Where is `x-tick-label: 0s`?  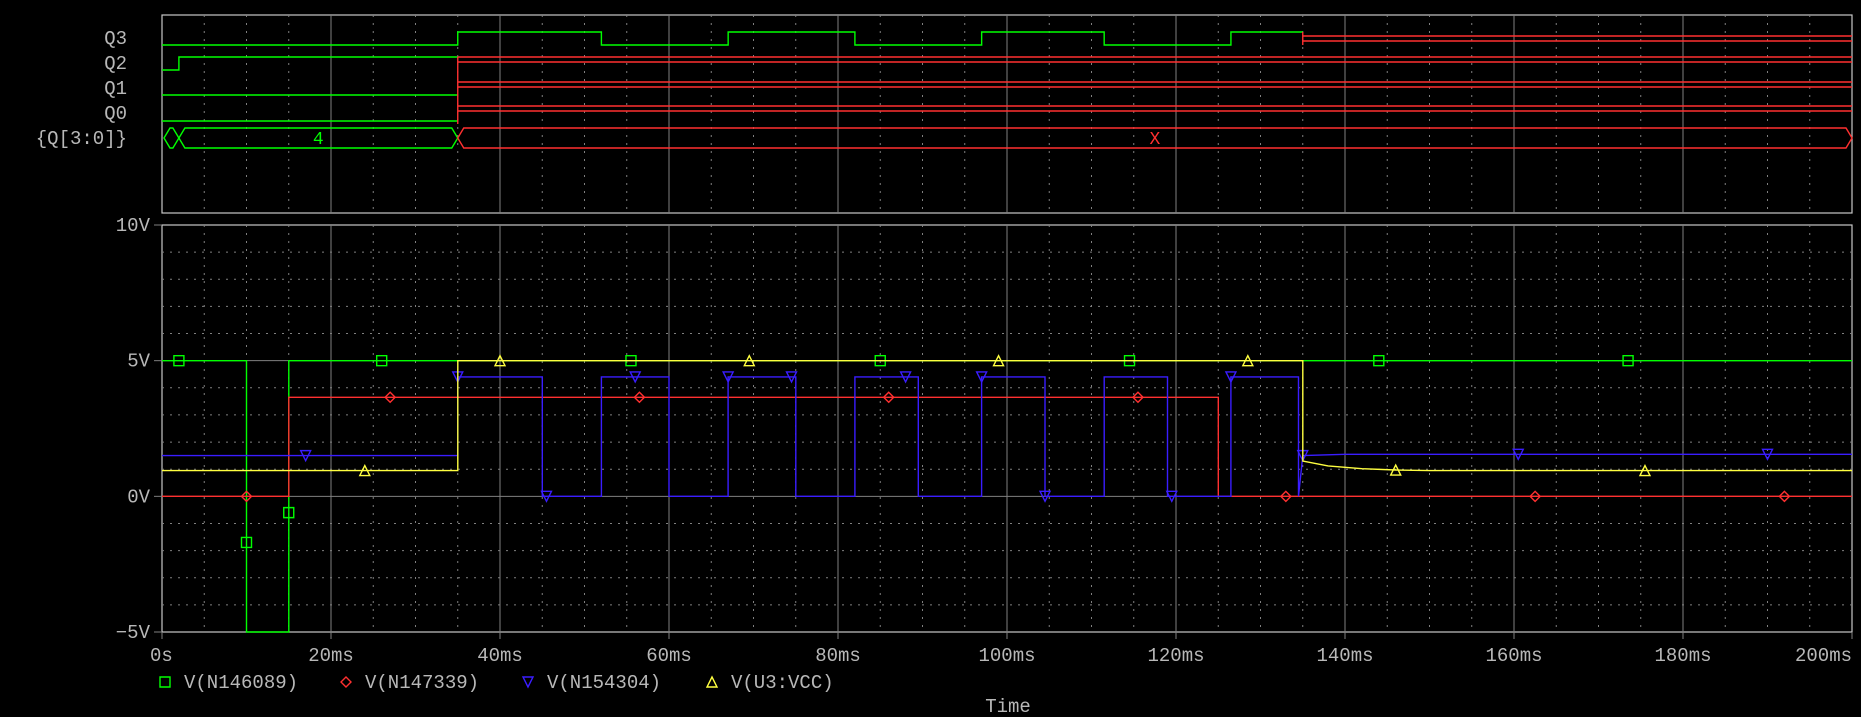
x-tick-label: 0s is located at coordinates (161, 656).